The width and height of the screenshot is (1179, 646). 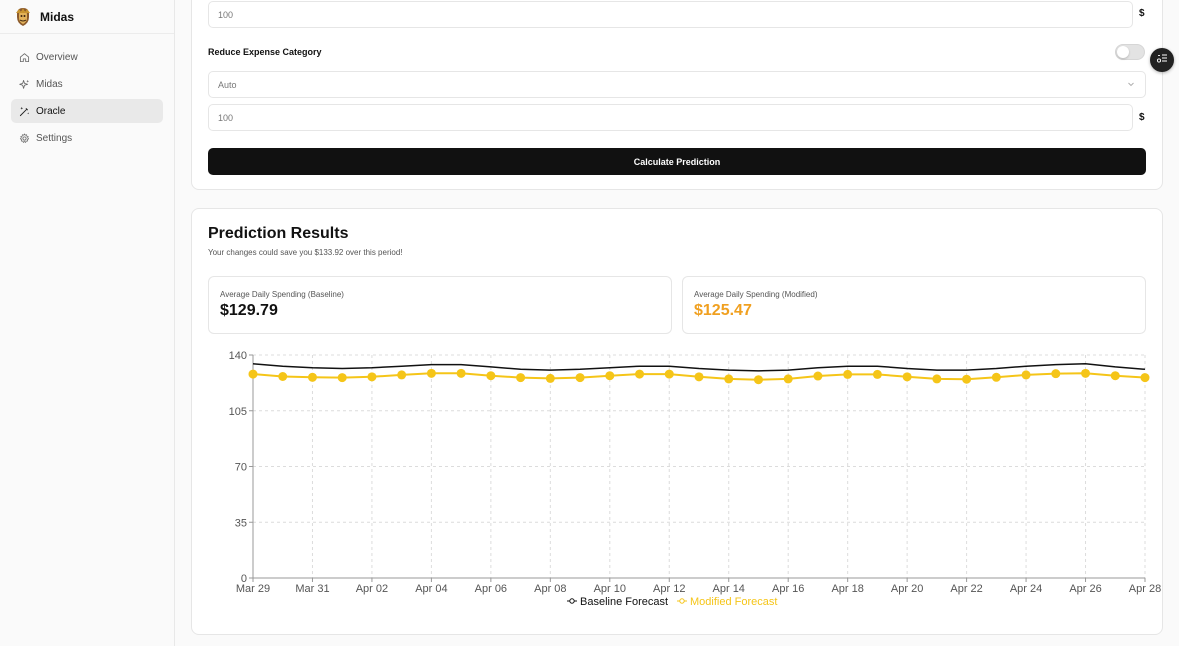 What do you see at coordinates (677, 161) in the screenshot?
I see `calculate-prediction-button: Calculate Prediction` at bounding box center [677, 161].